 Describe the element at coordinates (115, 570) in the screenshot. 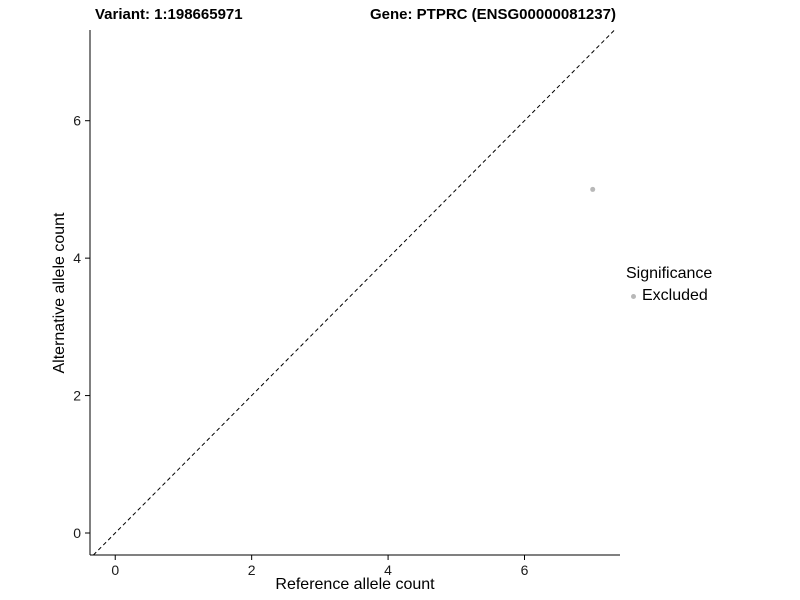

I see `x-tick-label: 0` at that location.